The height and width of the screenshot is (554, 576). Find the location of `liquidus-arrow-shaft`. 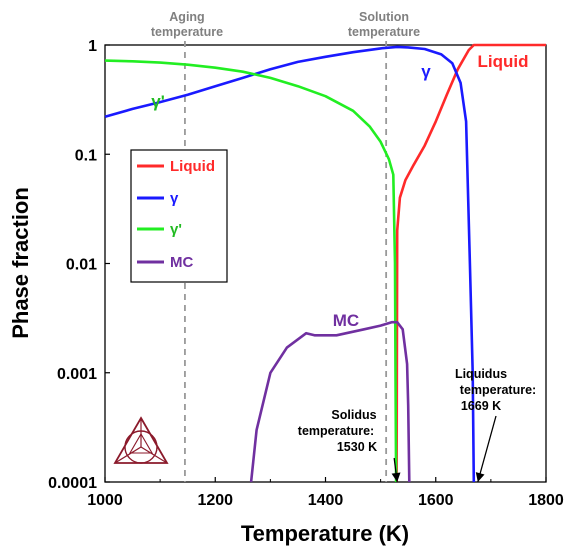

liquidus-arrow-shaft is located at coordinates (487, 449).